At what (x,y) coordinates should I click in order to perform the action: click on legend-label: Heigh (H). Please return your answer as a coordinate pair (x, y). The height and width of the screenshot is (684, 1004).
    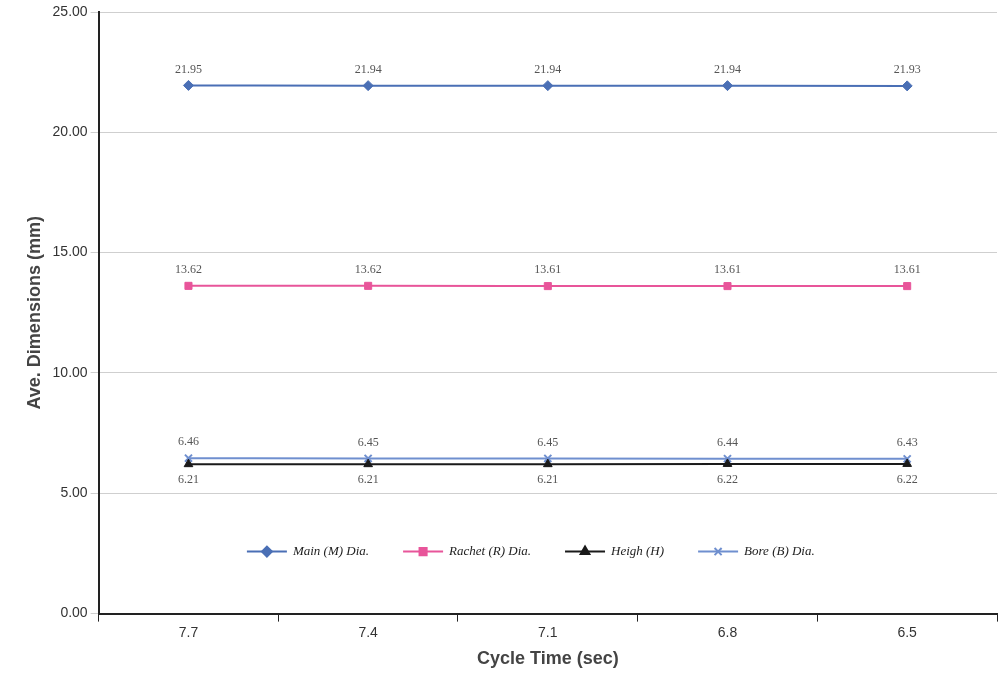
    Looking at the image, I should click on (637, 551).